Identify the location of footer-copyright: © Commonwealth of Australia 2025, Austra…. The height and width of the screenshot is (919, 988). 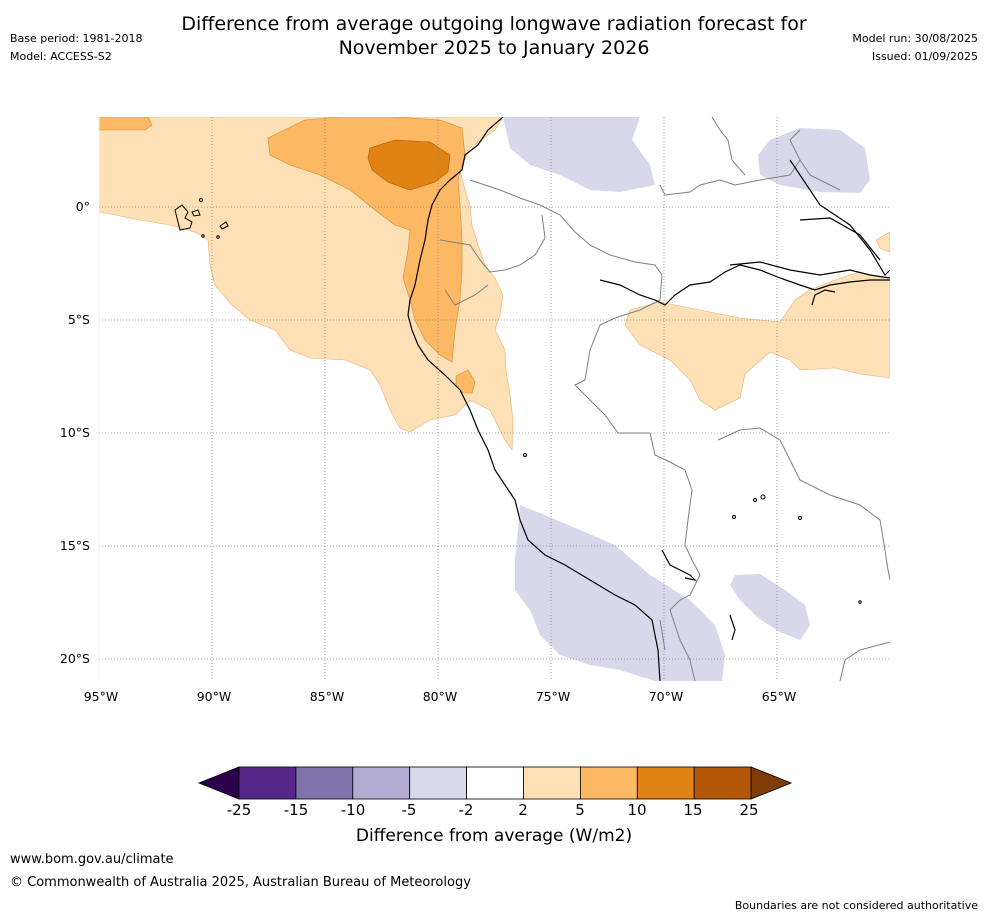
(240, 882).